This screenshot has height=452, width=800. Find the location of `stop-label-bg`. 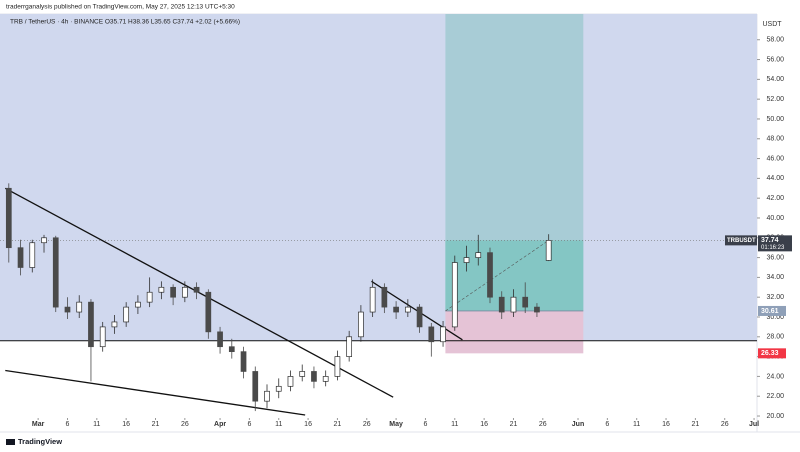

stop-label-bg is located at coordinates (772, 353).